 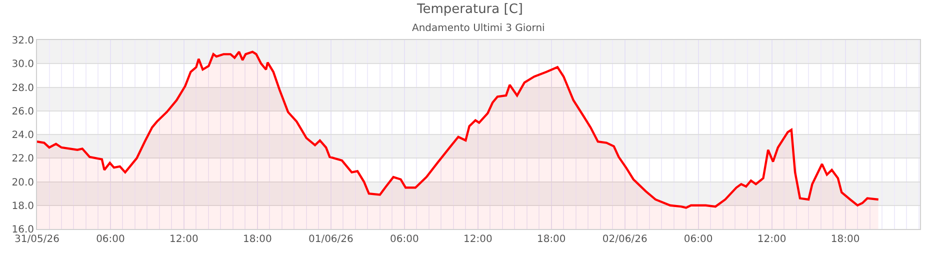 I want to click on y-tick-label: 22.0, so click(x=23, y=159).